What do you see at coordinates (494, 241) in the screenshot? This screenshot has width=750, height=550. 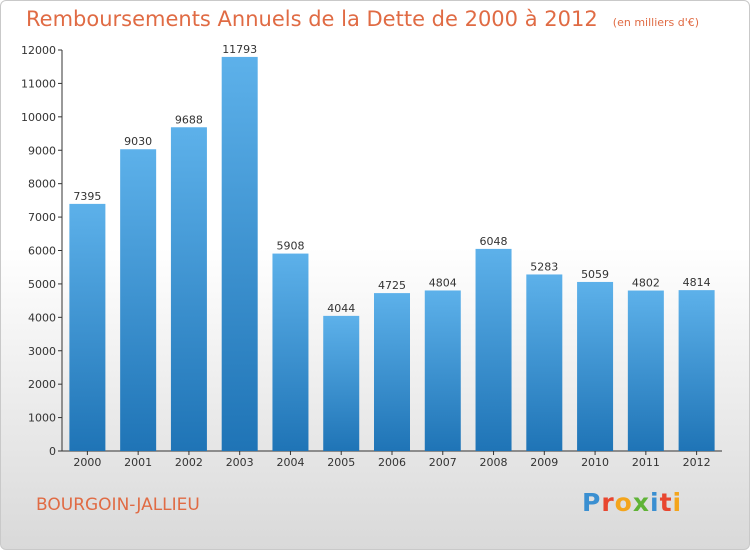 I see `data-label-2008: 6048` at bounding box center [494, 241].